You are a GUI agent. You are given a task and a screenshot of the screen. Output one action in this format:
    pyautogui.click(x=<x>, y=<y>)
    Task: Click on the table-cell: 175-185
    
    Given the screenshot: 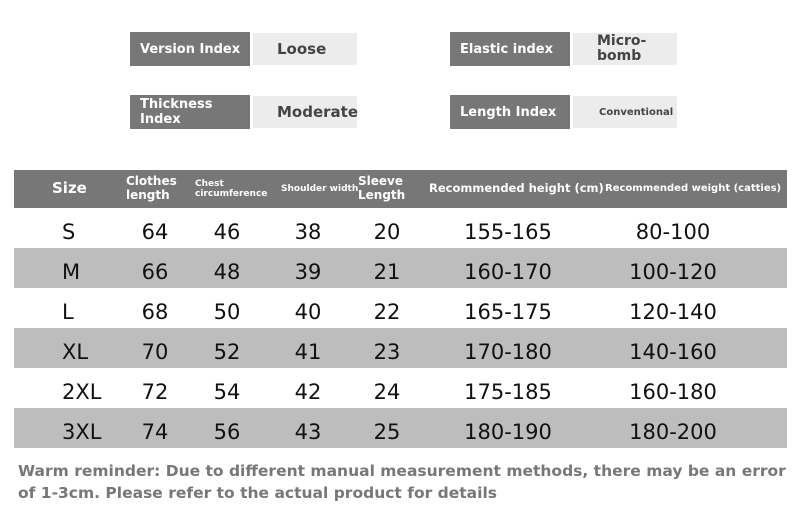 What is the action you would take?
    pyautogui.click(x=508, y=392)
    